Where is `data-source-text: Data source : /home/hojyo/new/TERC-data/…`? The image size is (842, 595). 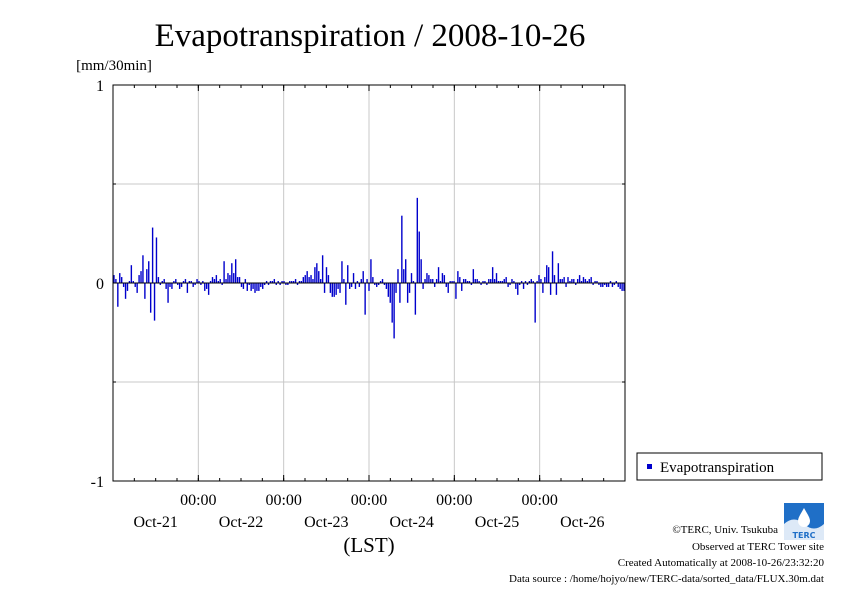
data-source-text: Data source : /home/hojyo/new/TERC-data/… is located at coordinates (666, 579).